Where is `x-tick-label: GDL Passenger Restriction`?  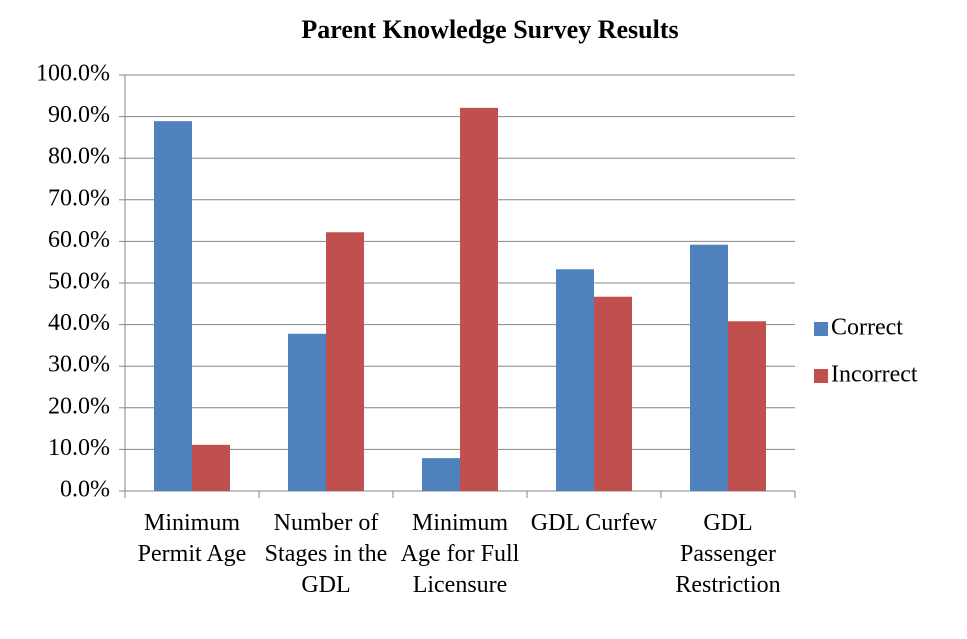
x-tick-label: GDL Passenger Restriction is located at coordinates (728, 554).